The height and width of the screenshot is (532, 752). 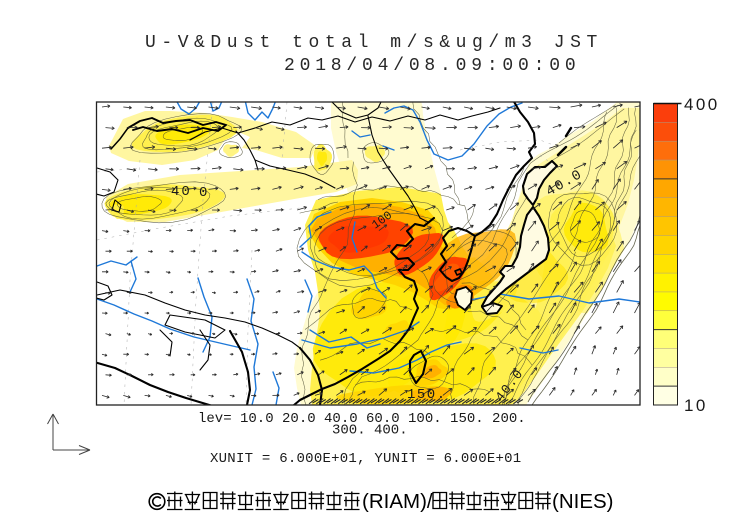 I want to click on svg-text:lev= 10.0 20.0 40.0 60.0 100.: lev= 10.0 20.0 40.0 60.0 100. 150. 200., so click(x=362, y=419).